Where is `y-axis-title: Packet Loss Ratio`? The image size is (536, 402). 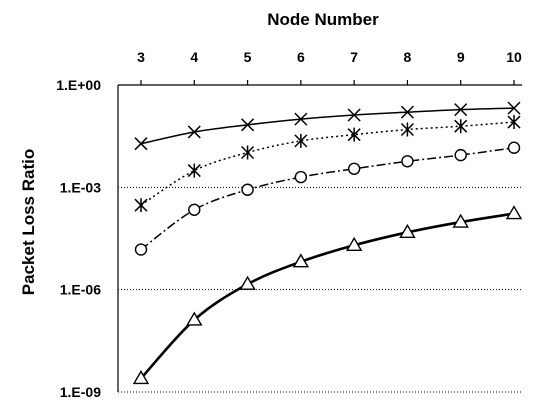
y-axis-title: Packet Loss Ratio is located at coordinates (28, 222).